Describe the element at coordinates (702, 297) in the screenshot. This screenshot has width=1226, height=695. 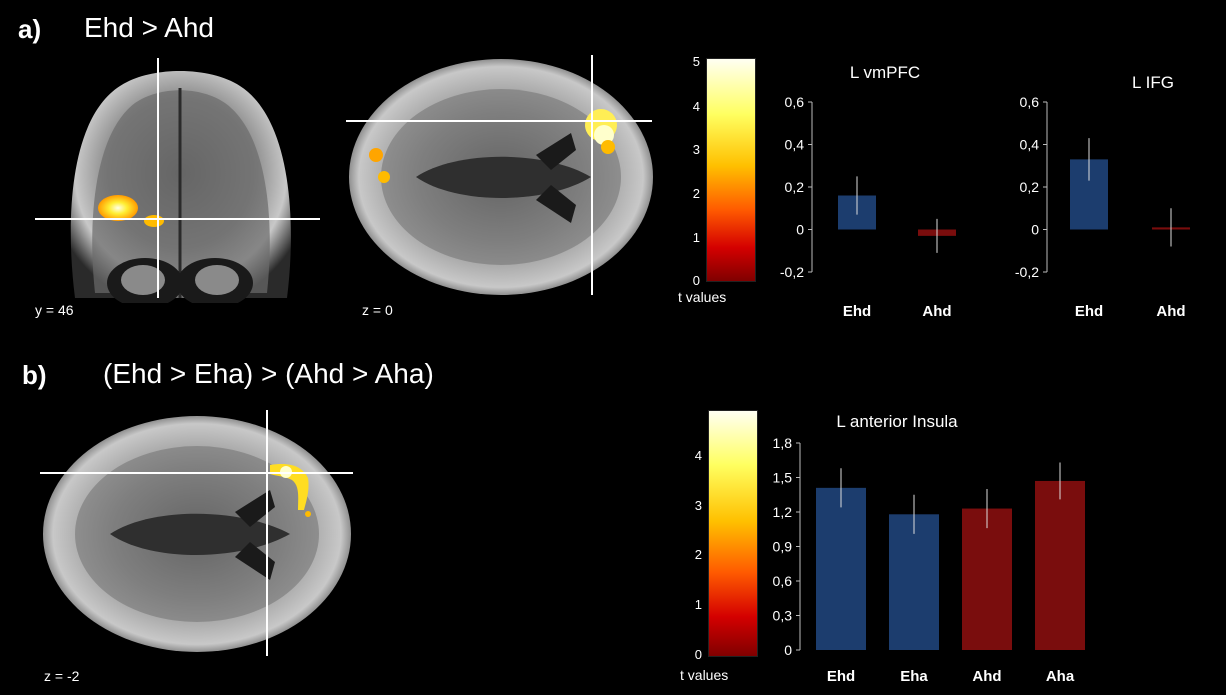
I see `colorbar-a-label: t values` at that location.